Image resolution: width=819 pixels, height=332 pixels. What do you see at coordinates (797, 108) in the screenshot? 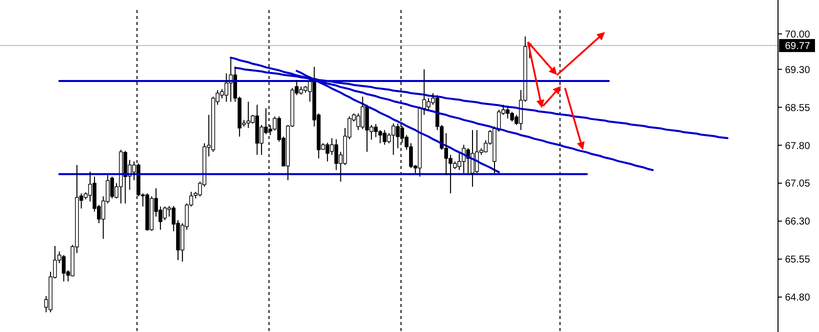
I see `y-tick-label: 68.55` at bounding box center [797, 108].